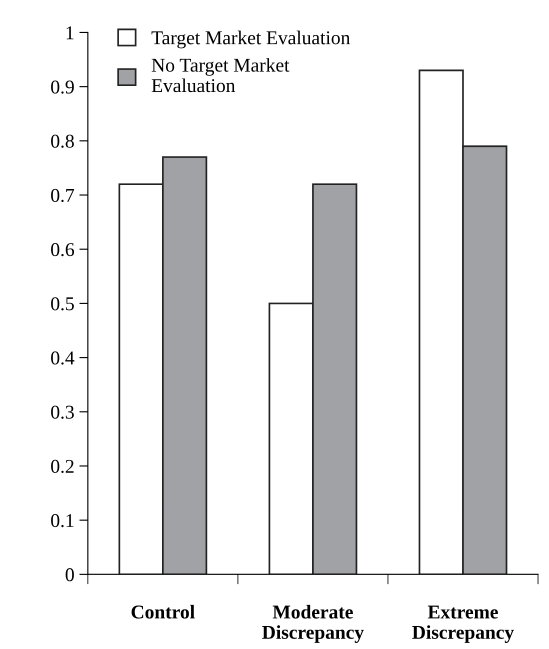 The width and height of the screenshot is (549, 649). Describe the element at coordinates (221, 75) in the screenshot. I see `legend-label: No Target Market Evaluation` at that location.